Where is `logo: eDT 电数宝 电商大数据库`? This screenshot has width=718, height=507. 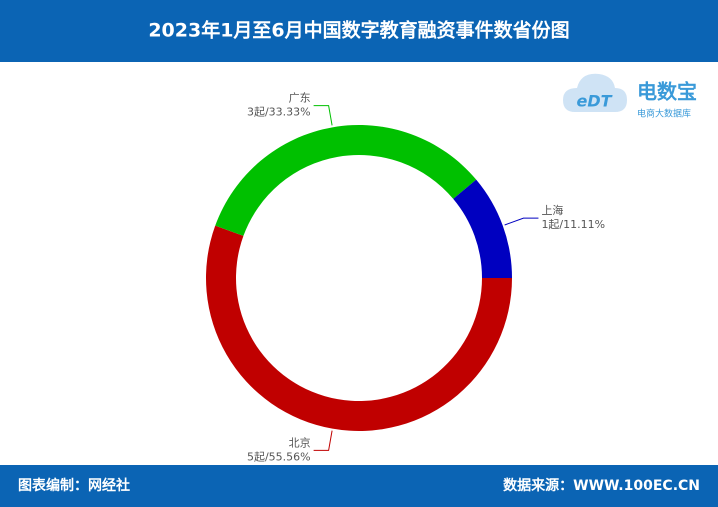
logo: eDT 电数宝 电商大数据库 is located at coordinates (630, 96).